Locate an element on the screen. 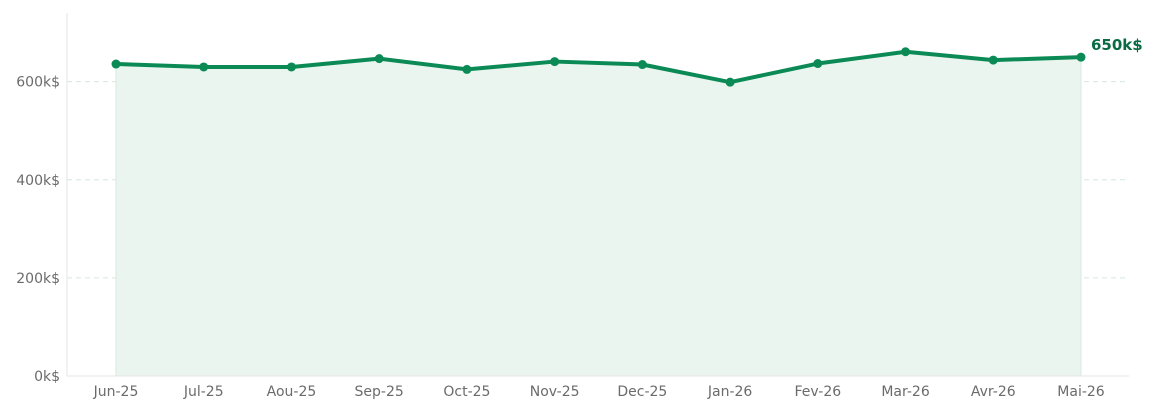  point-layer is located at coordinates (598, 67).